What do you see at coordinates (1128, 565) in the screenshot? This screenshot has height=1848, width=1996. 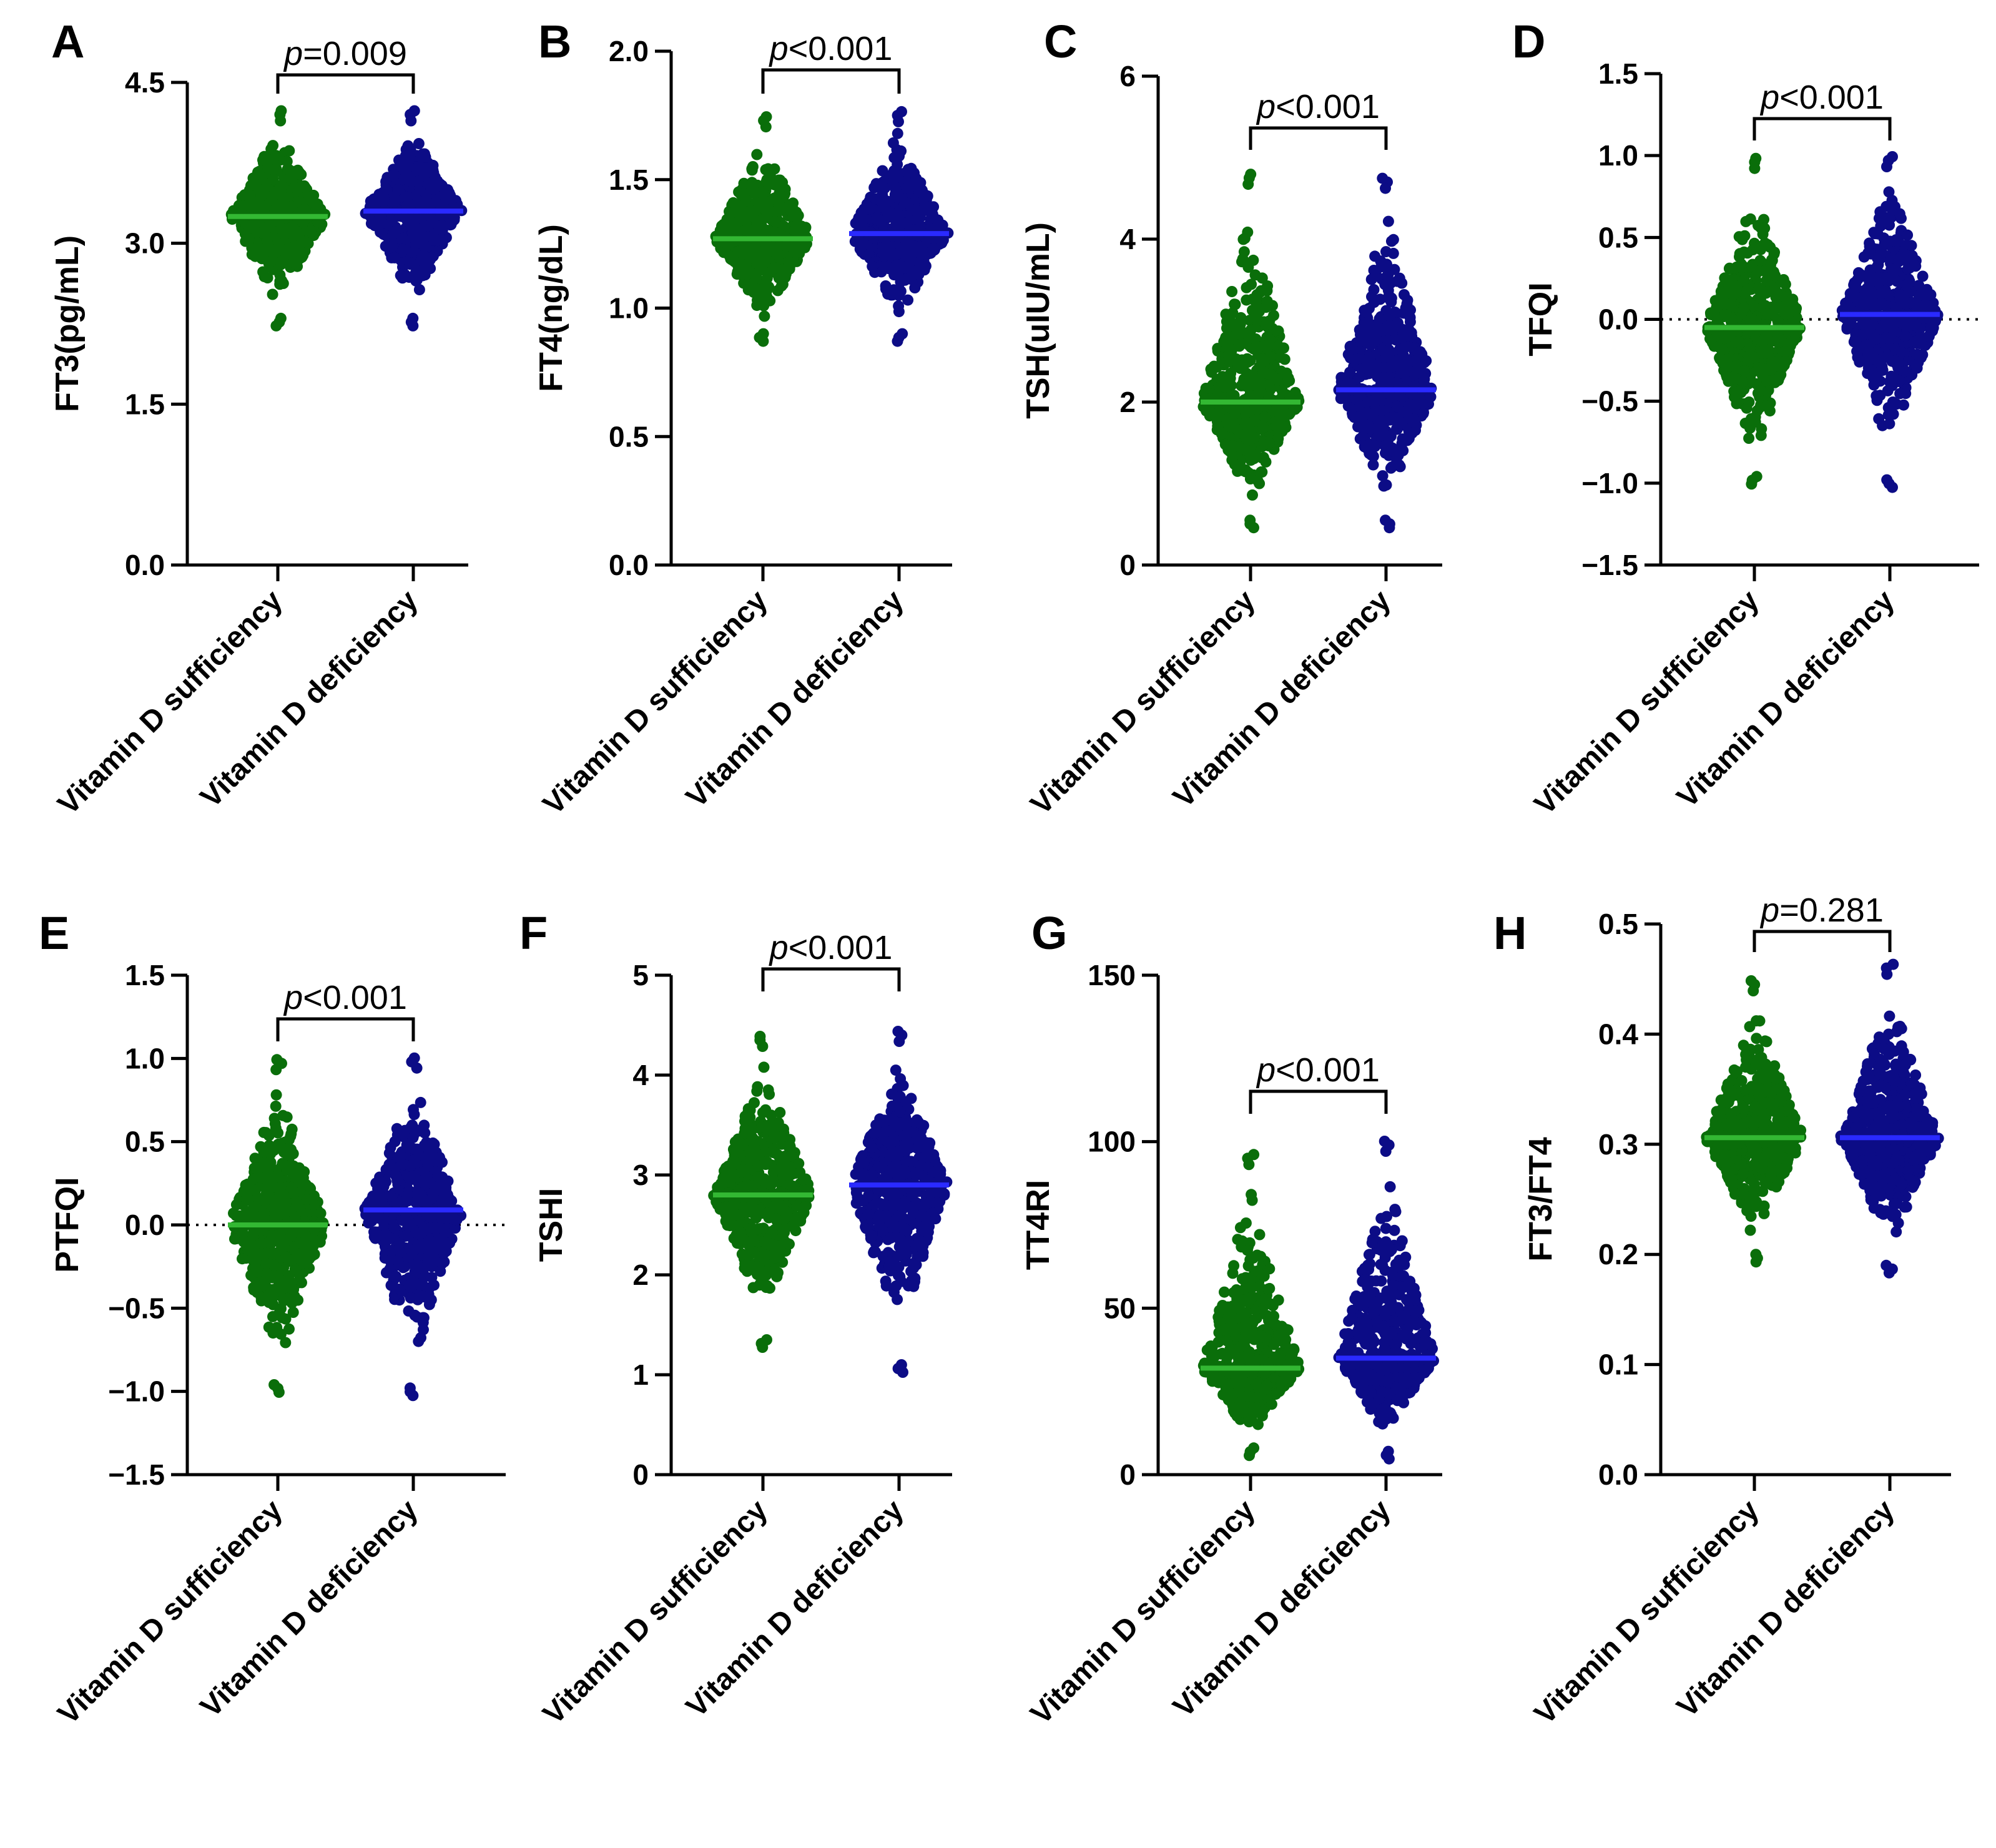 I see `y-tick-label: 0` at bounding box center [1128, 565].